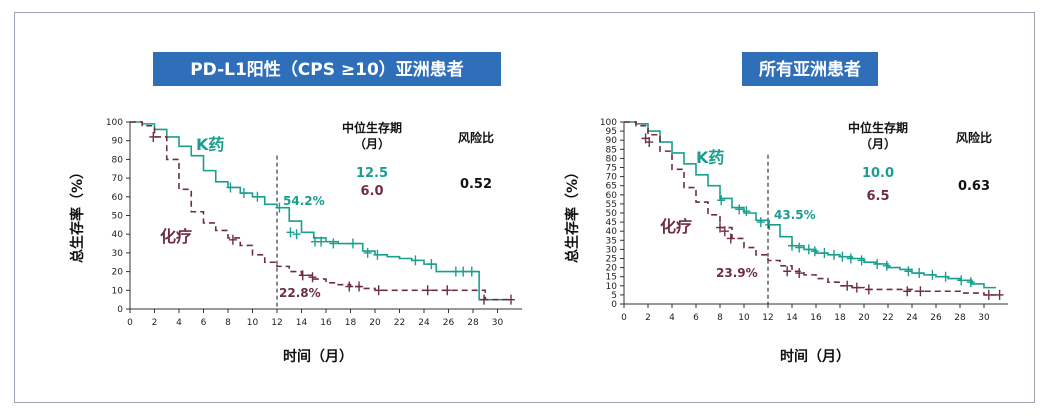 The width and height of the screenshot is (1052, 417). What do you see at coordinates (878, 143) in the screenshot?
I see `chart-right-median-unit: （月）` at bounding box center [878, 143].